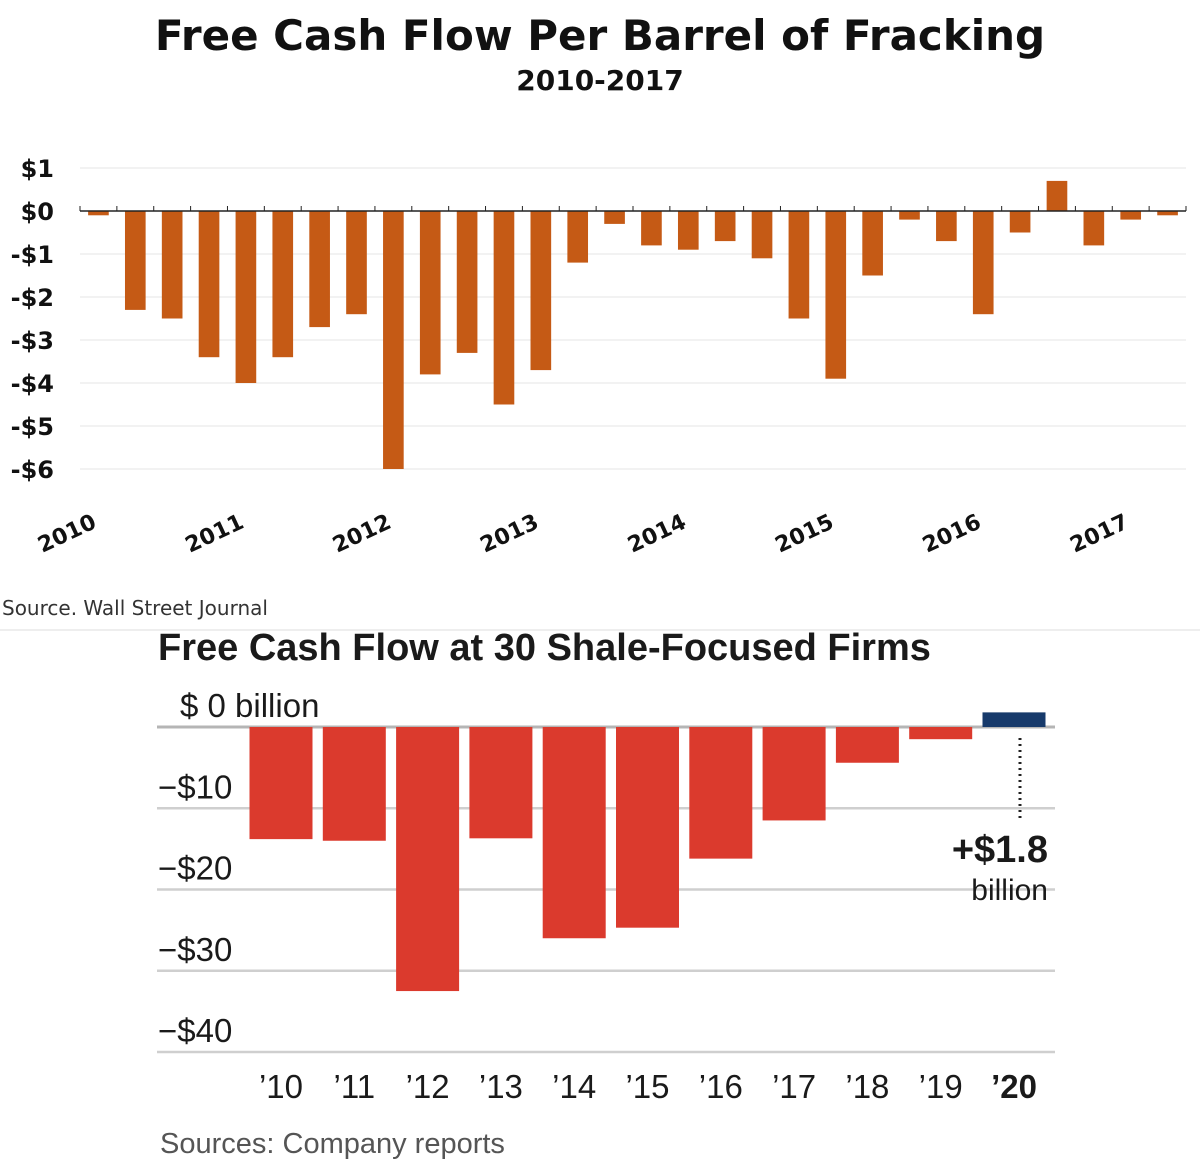  What do you see at coordinates (657, 534) in the screenshot?
I see `chart1-x-tick-label: 2014` at bounding box center [657, 534].